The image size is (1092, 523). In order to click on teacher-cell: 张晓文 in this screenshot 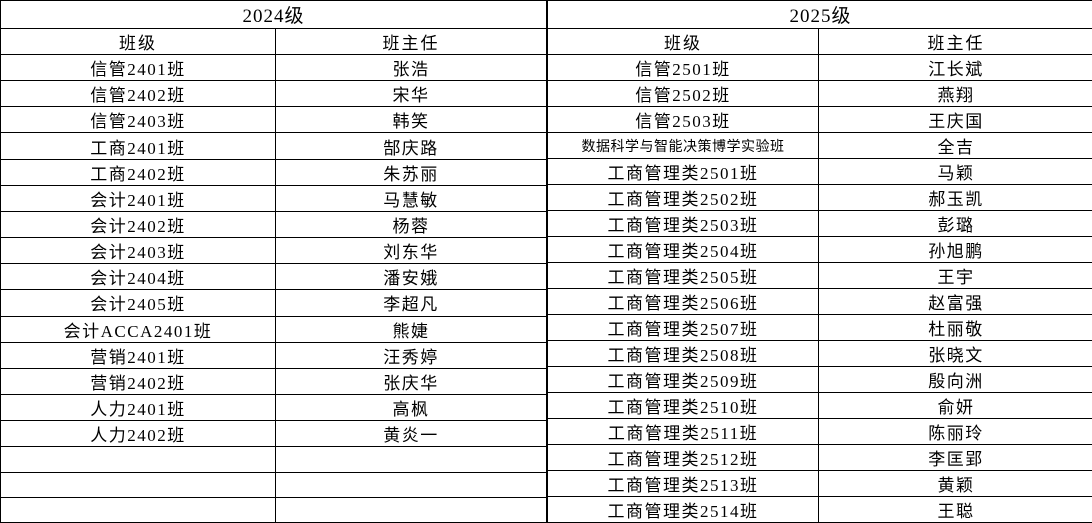, I will do `click(955, 353)`.